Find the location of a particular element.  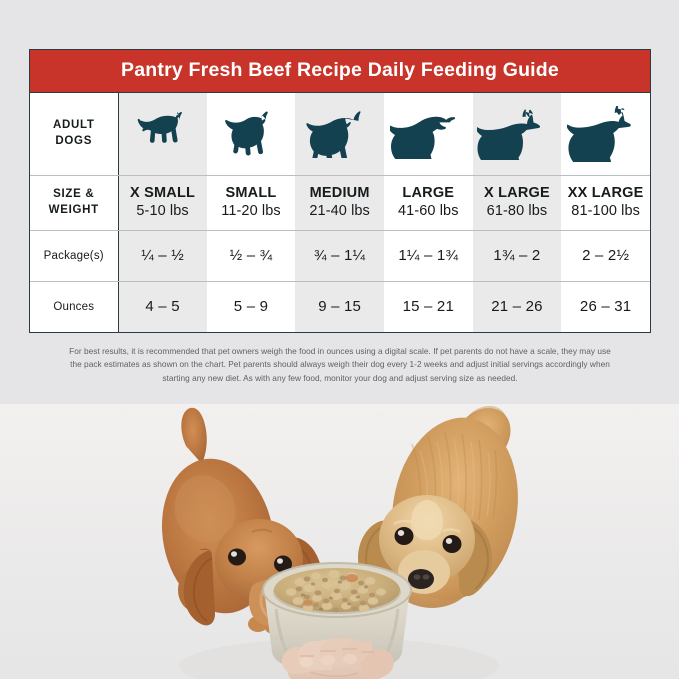

cell-packages-small: ½ – ¾ is located at coordinates (251, 256).